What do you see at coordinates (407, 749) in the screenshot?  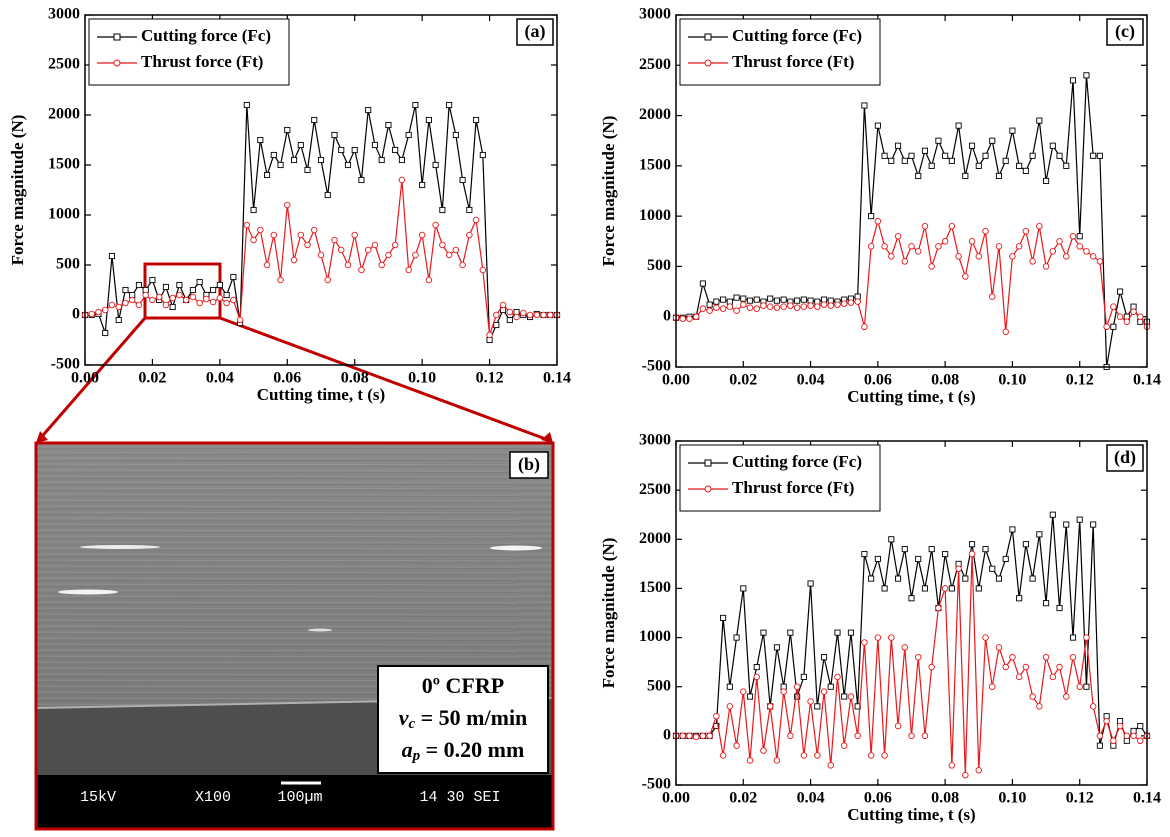 I see `symbol: a` at bounding box center [407, 749].